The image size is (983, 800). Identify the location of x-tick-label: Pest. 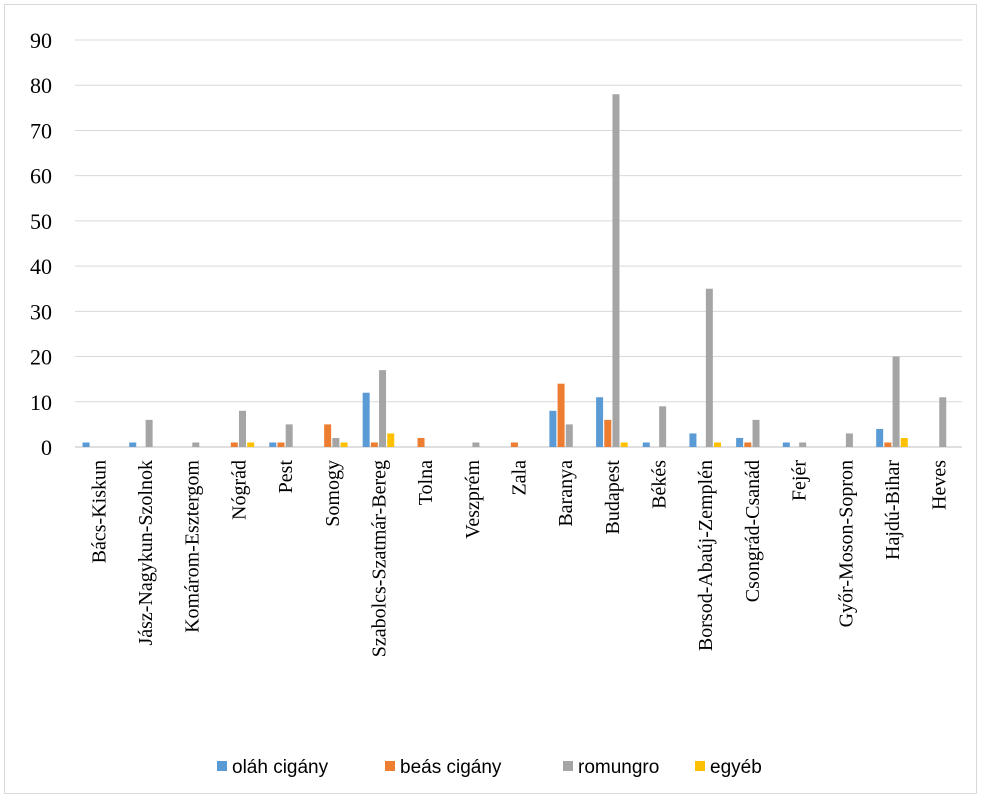
(286, 477).